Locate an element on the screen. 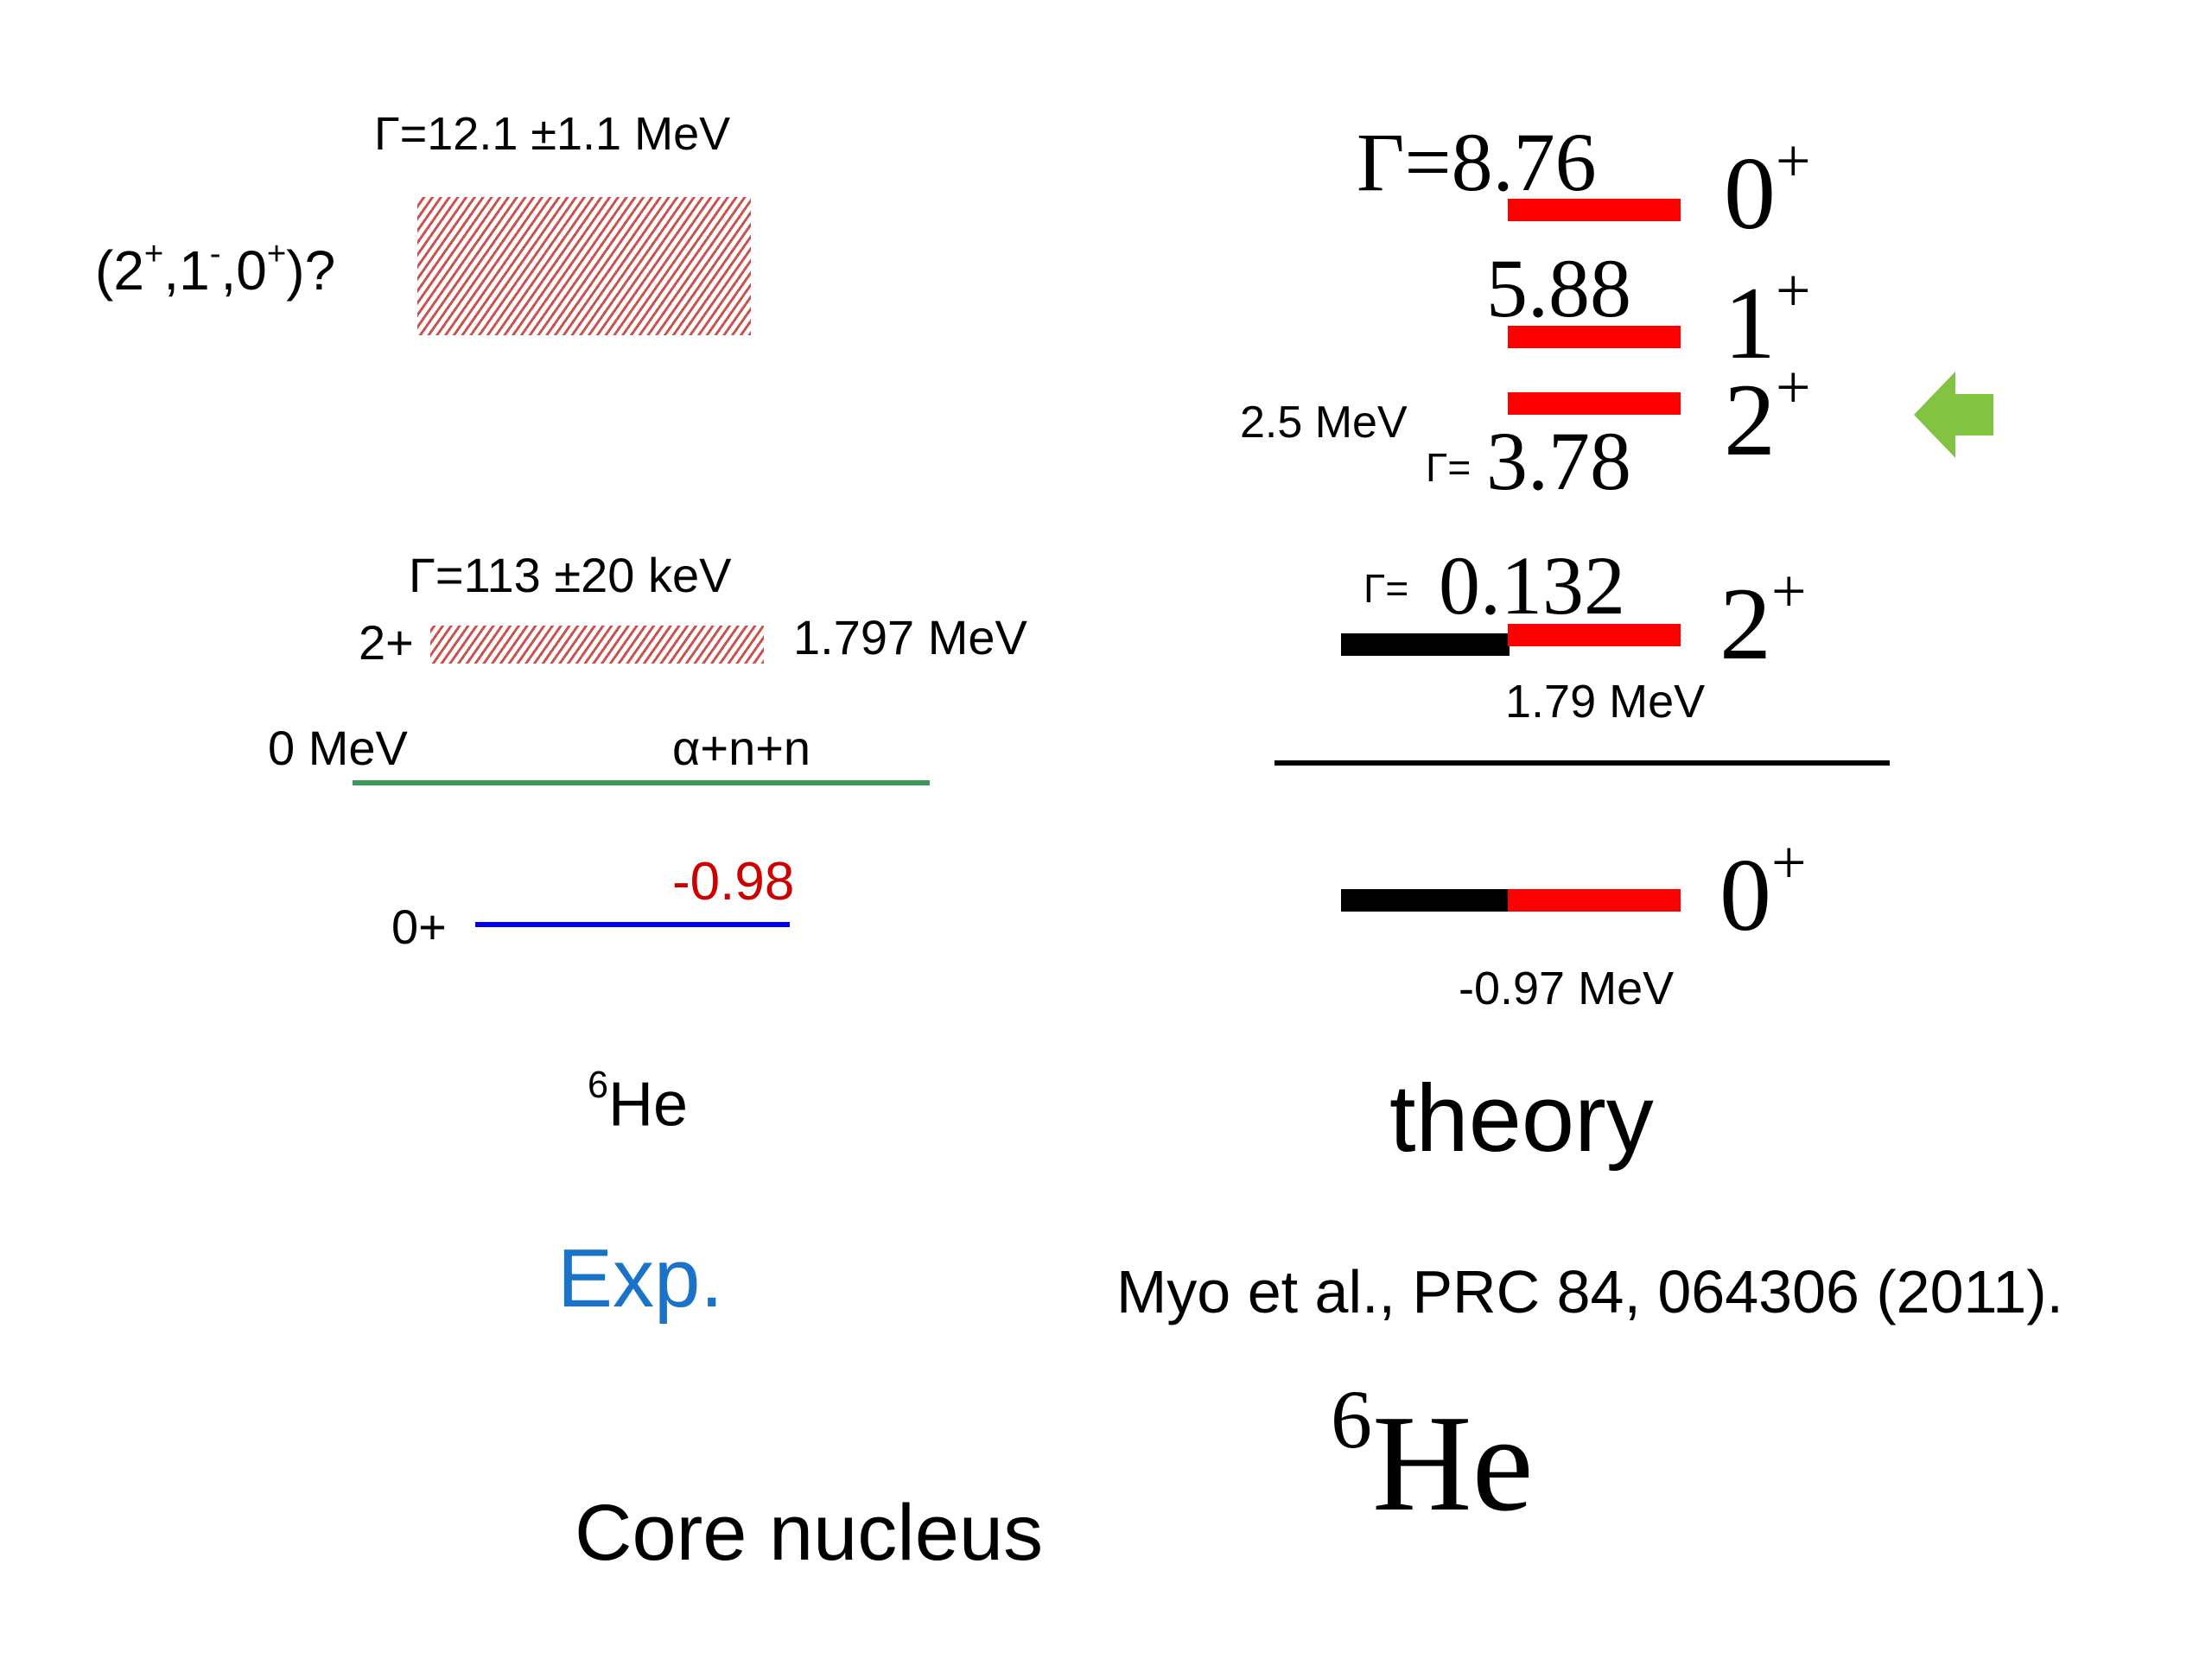 The image size is (2212, 1659). exp-first-state-spin: 2+ is located at coordinates (386, 642).